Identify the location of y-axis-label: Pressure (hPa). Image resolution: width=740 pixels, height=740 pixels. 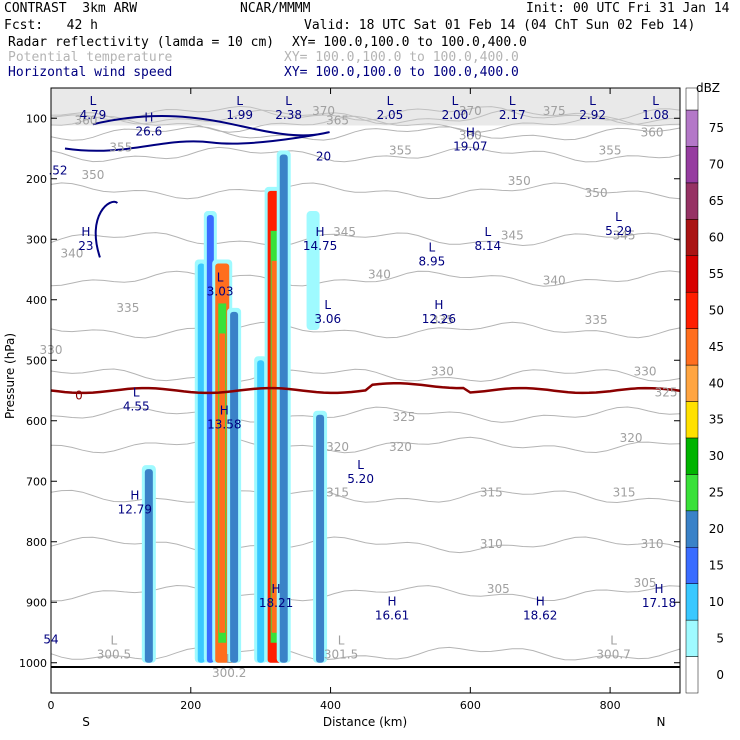
(10, 376).